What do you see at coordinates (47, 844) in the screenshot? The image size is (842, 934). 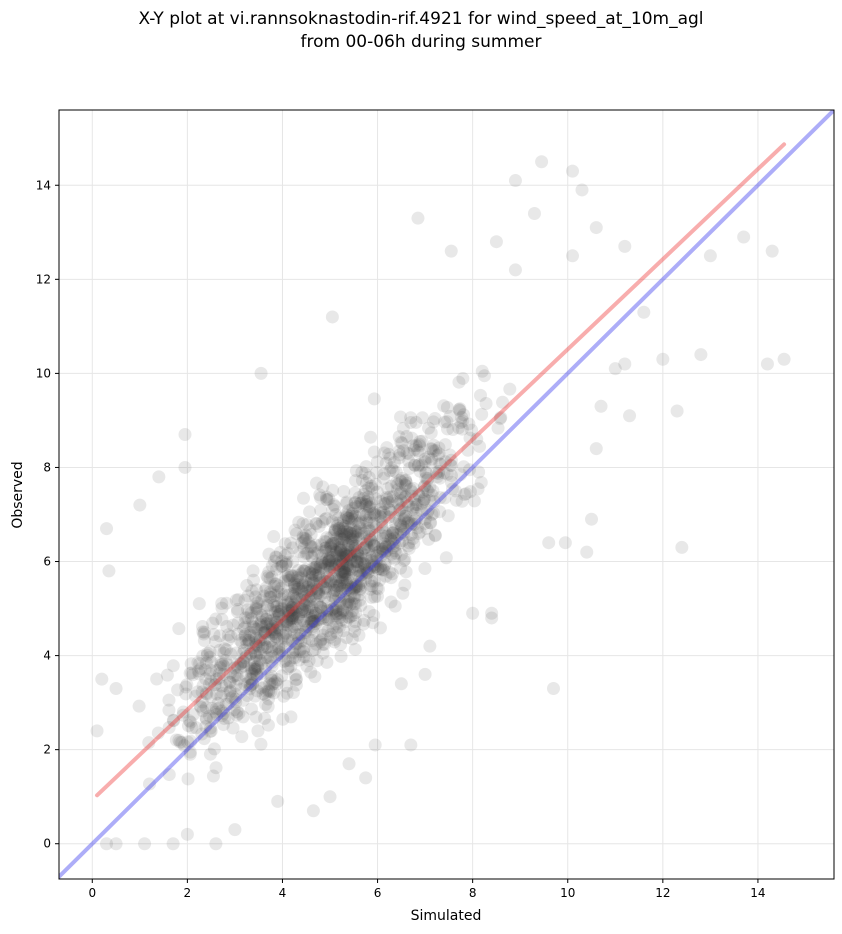 I see `y-tick-label: 0` at bounding box center [47, 844].